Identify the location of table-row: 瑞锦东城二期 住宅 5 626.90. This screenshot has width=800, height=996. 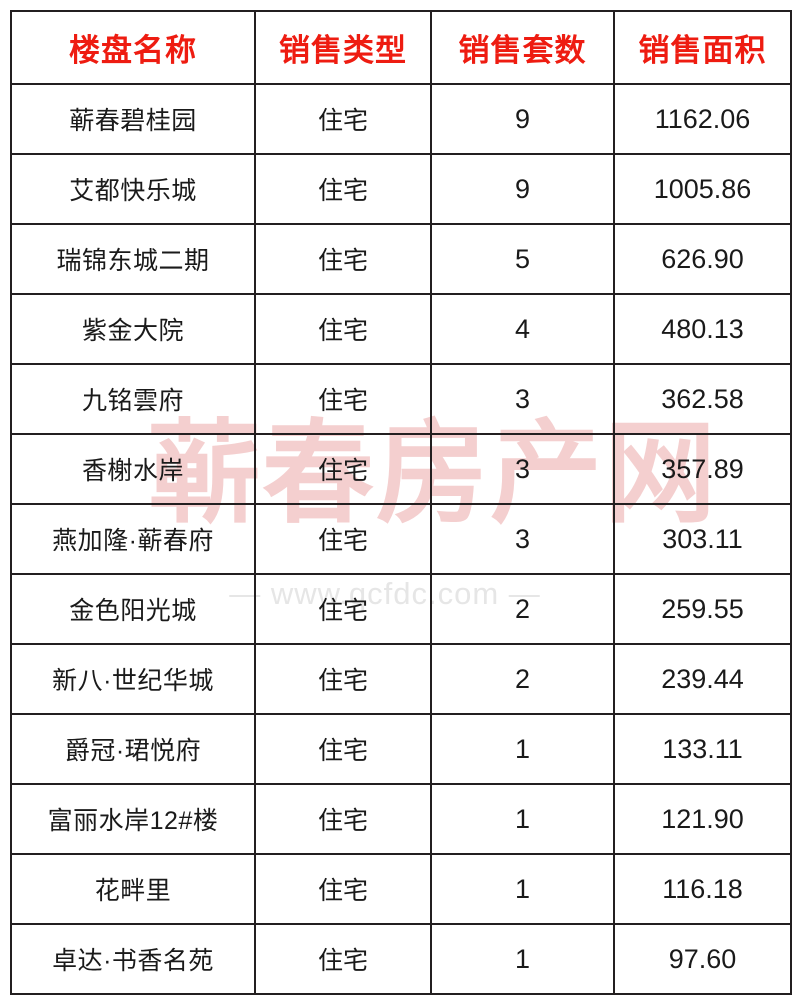
(401, 259).